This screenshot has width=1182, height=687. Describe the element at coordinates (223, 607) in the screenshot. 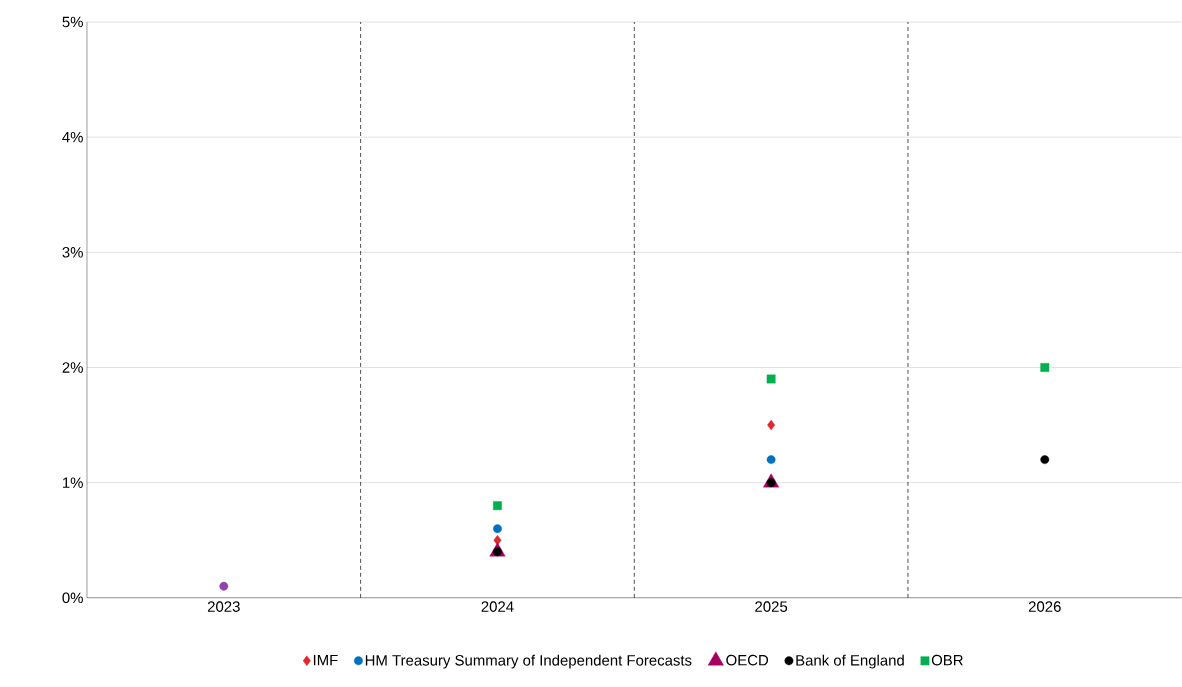

I see `x-tick-label: 2023` at that location.